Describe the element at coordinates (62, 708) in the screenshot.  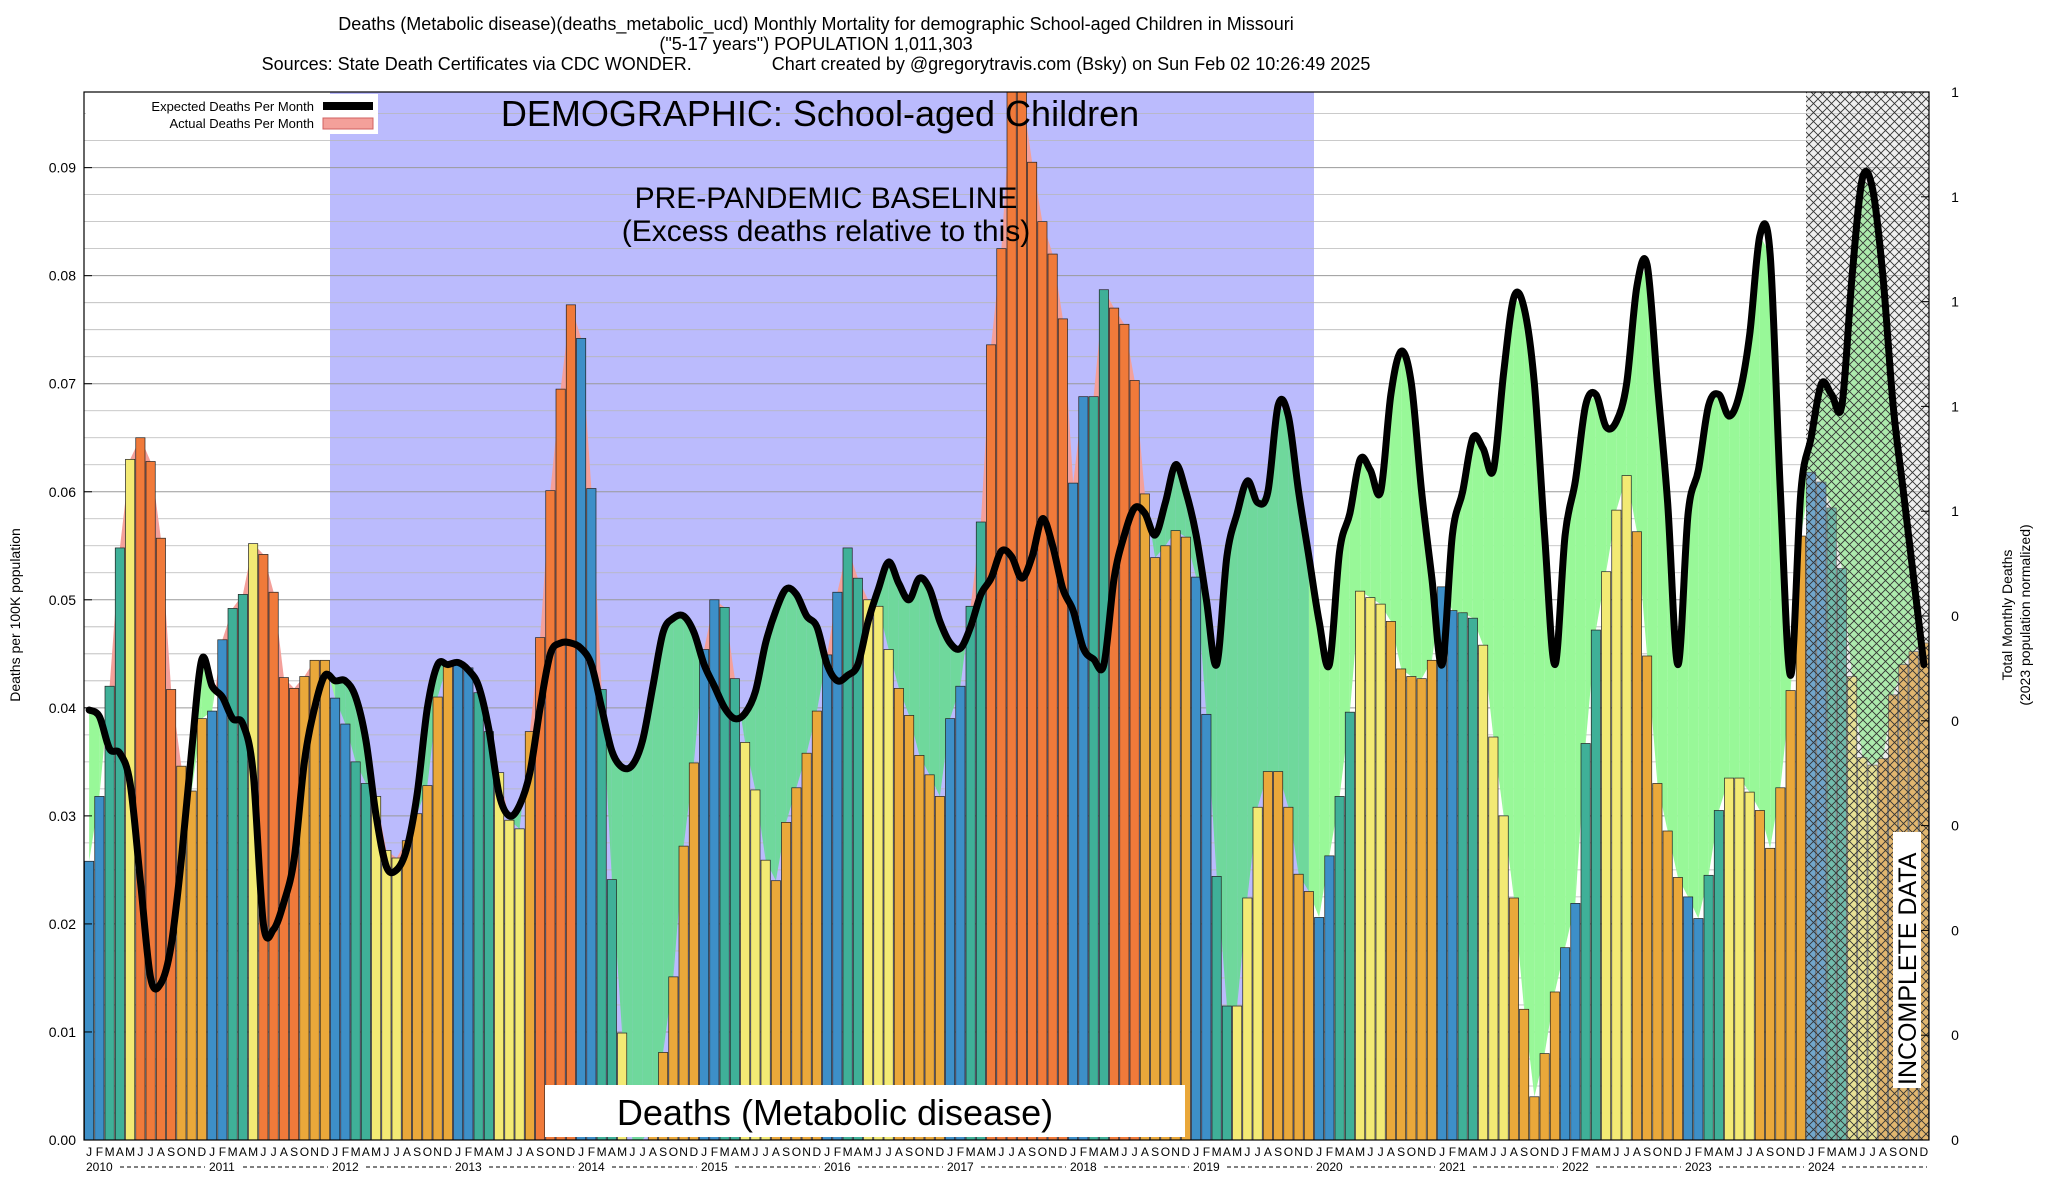
I see `y-tick-label: 0.04` at that location.